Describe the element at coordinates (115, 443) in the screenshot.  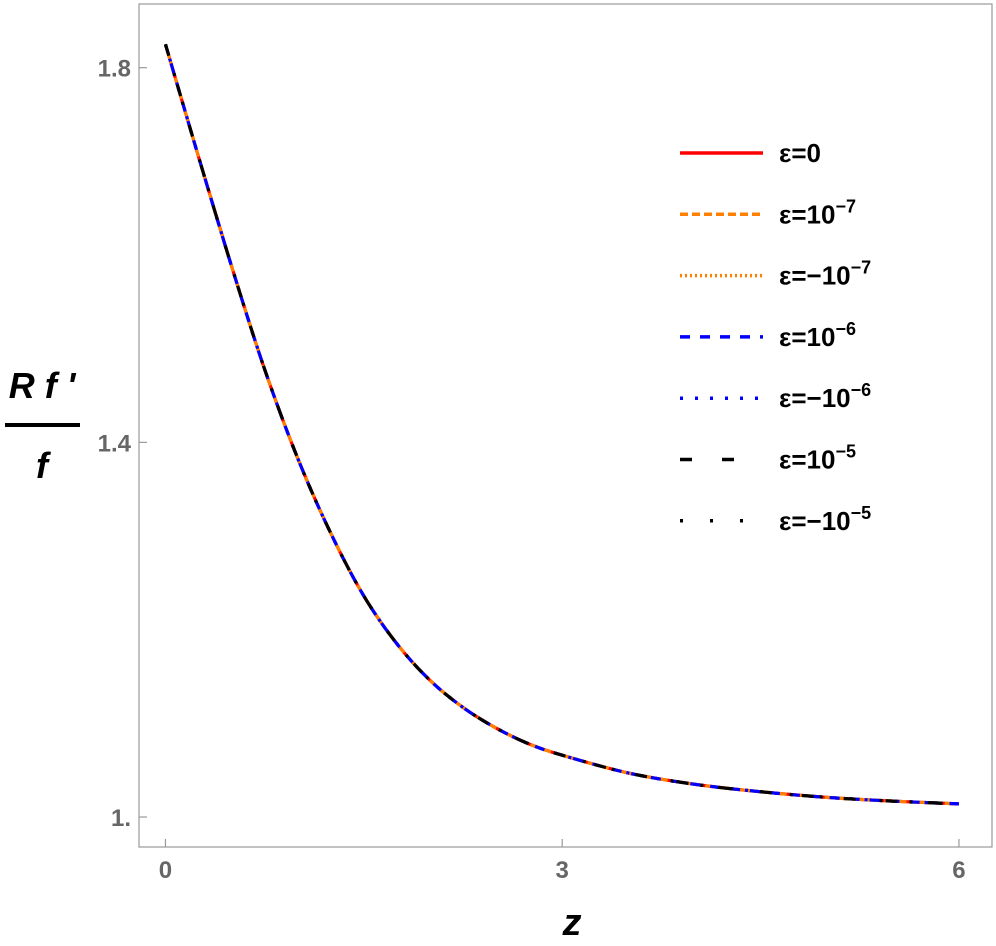
I see `y-tick-label: 1.4` at that location.